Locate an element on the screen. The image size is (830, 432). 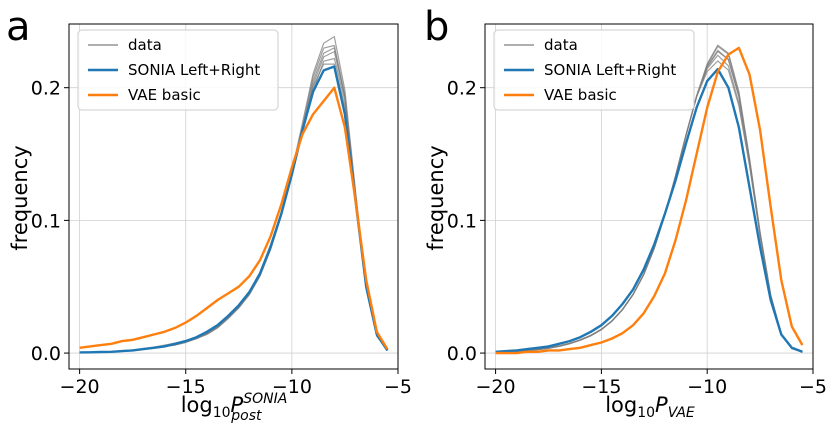
panel-a-xlabel-sub: post is located at coordinates (246, 416).